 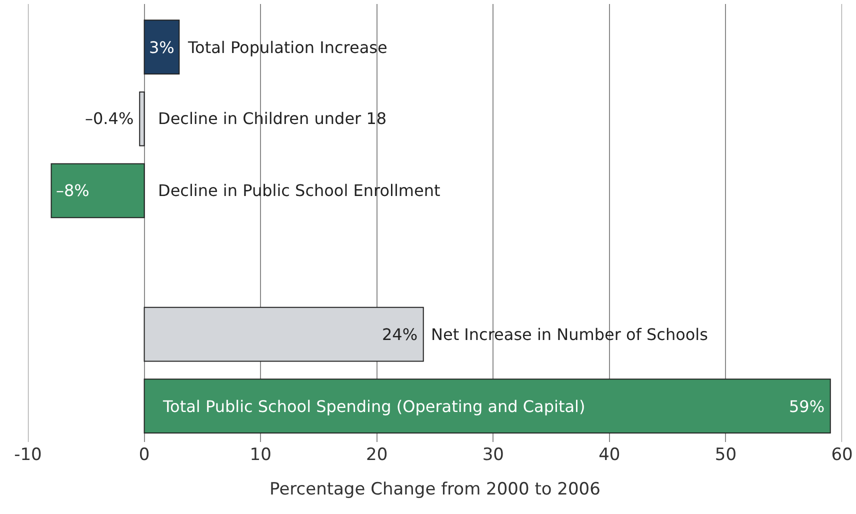 What do you see at coordinates (374, 406) in the screenshot?
I see `y-tick-label: Total Public School Spending (Operating and Capital)` at bounding box center [374, 406].